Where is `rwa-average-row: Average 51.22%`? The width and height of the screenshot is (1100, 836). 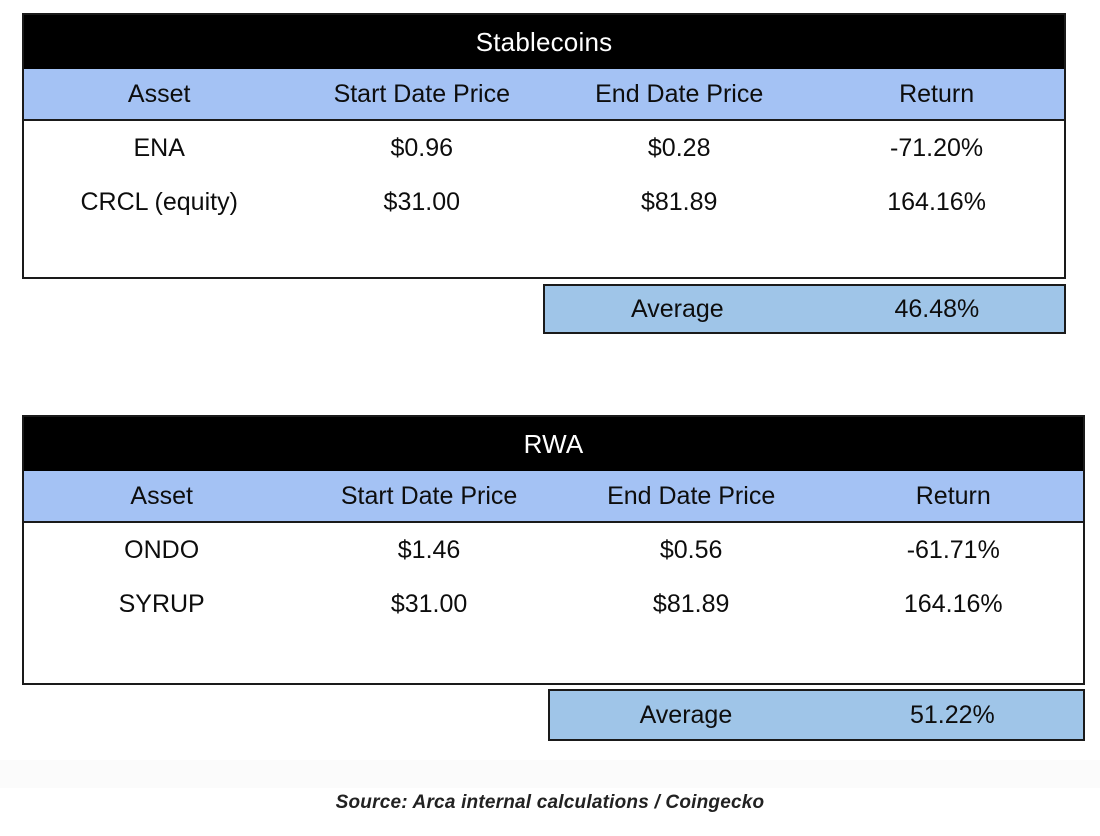
rwa-average-row: Average 51.22% is located at coordinates (816, 715).